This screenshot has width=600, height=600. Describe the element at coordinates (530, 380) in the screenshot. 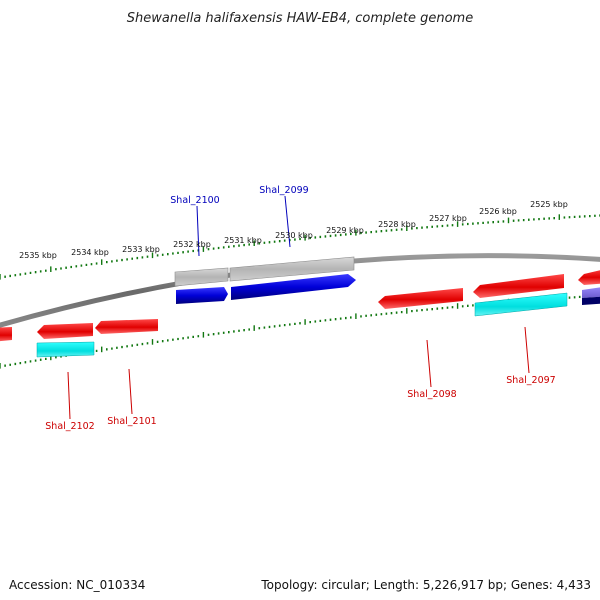

I see `gene-label-shal-2097: Shal_2097` at that location.